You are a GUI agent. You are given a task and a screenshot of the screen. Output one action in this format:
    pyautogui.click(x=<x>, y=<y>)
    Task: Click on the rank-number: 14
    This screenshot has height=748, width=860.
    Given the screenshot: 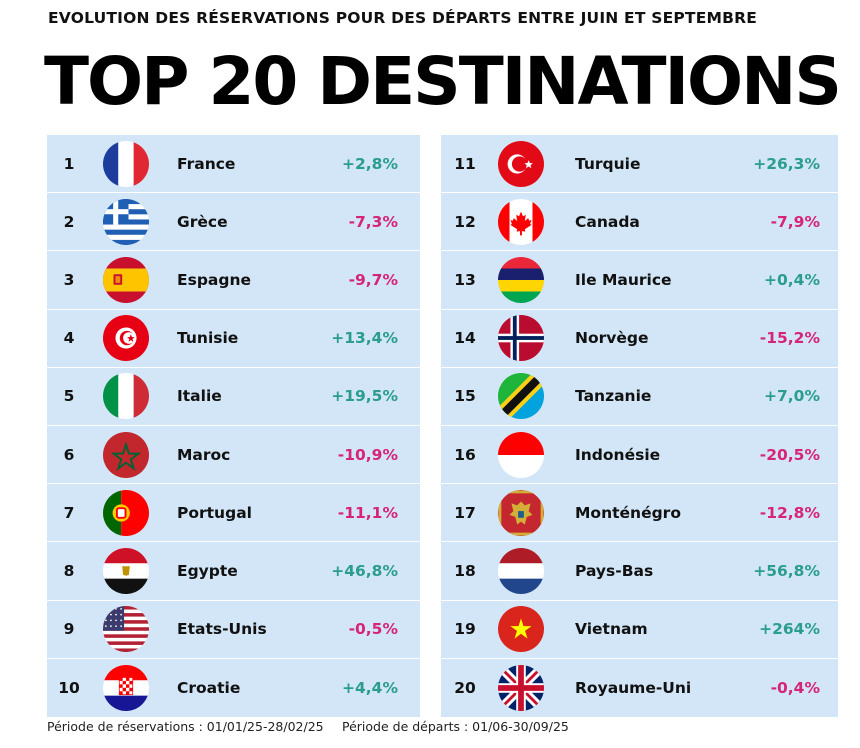 What is the action you would take?
    pyautogui.click(x=465, y=338)
    